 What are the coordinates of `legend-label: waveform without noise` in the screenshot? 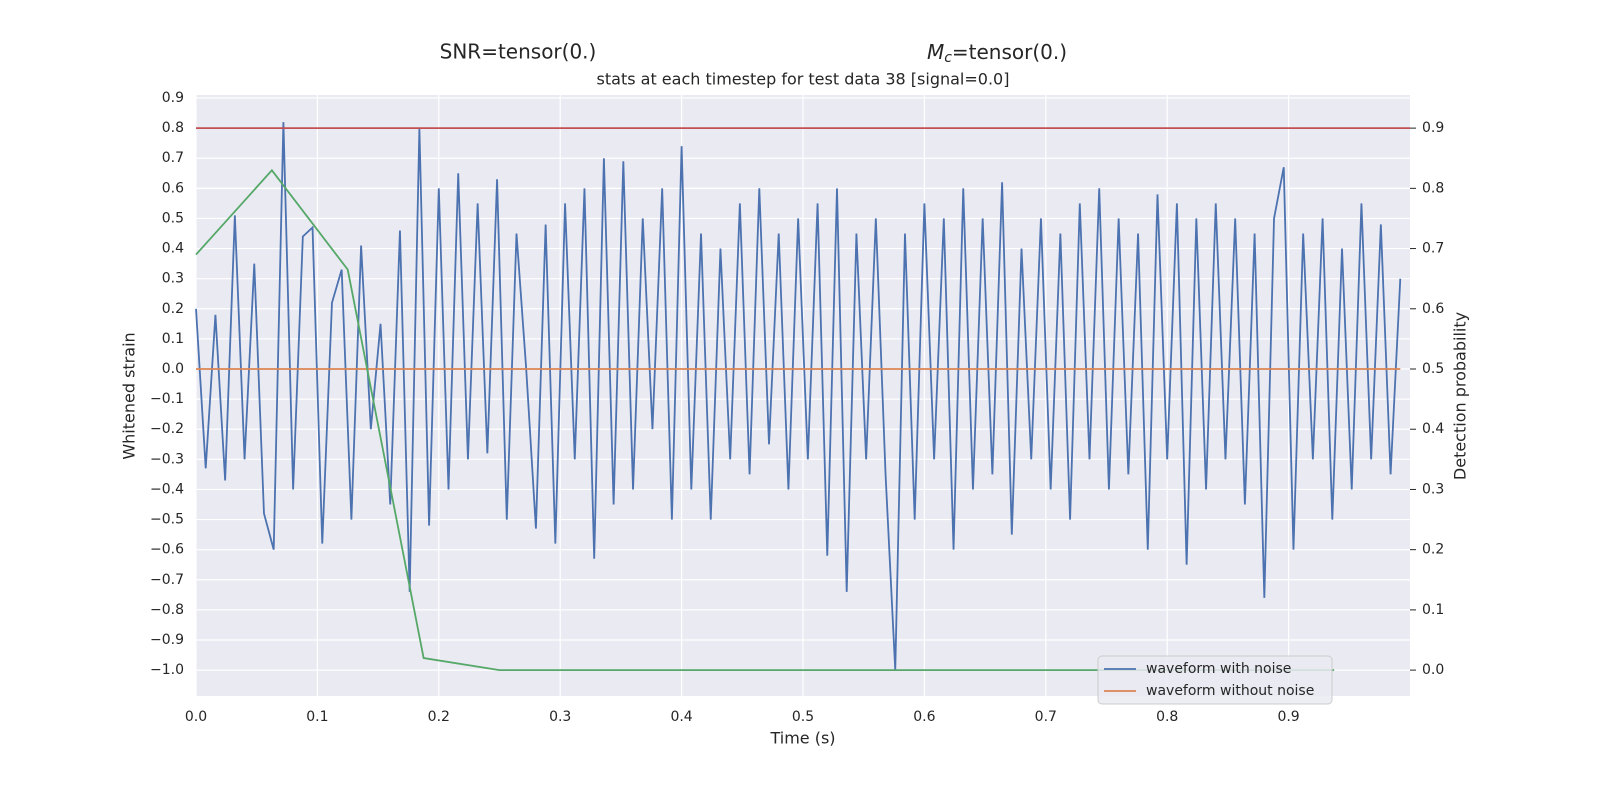 It's located at (1230, 691).